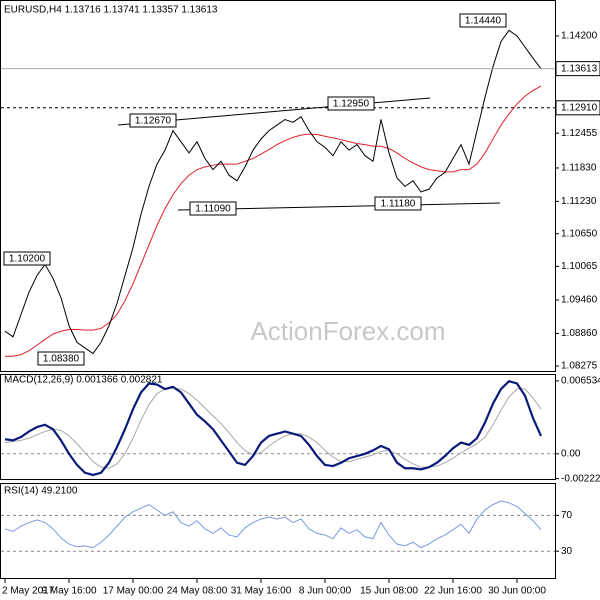 This screenshot has width=600, height=600. I want to click on y-tick-label: 1.08275, so click(579, 366).